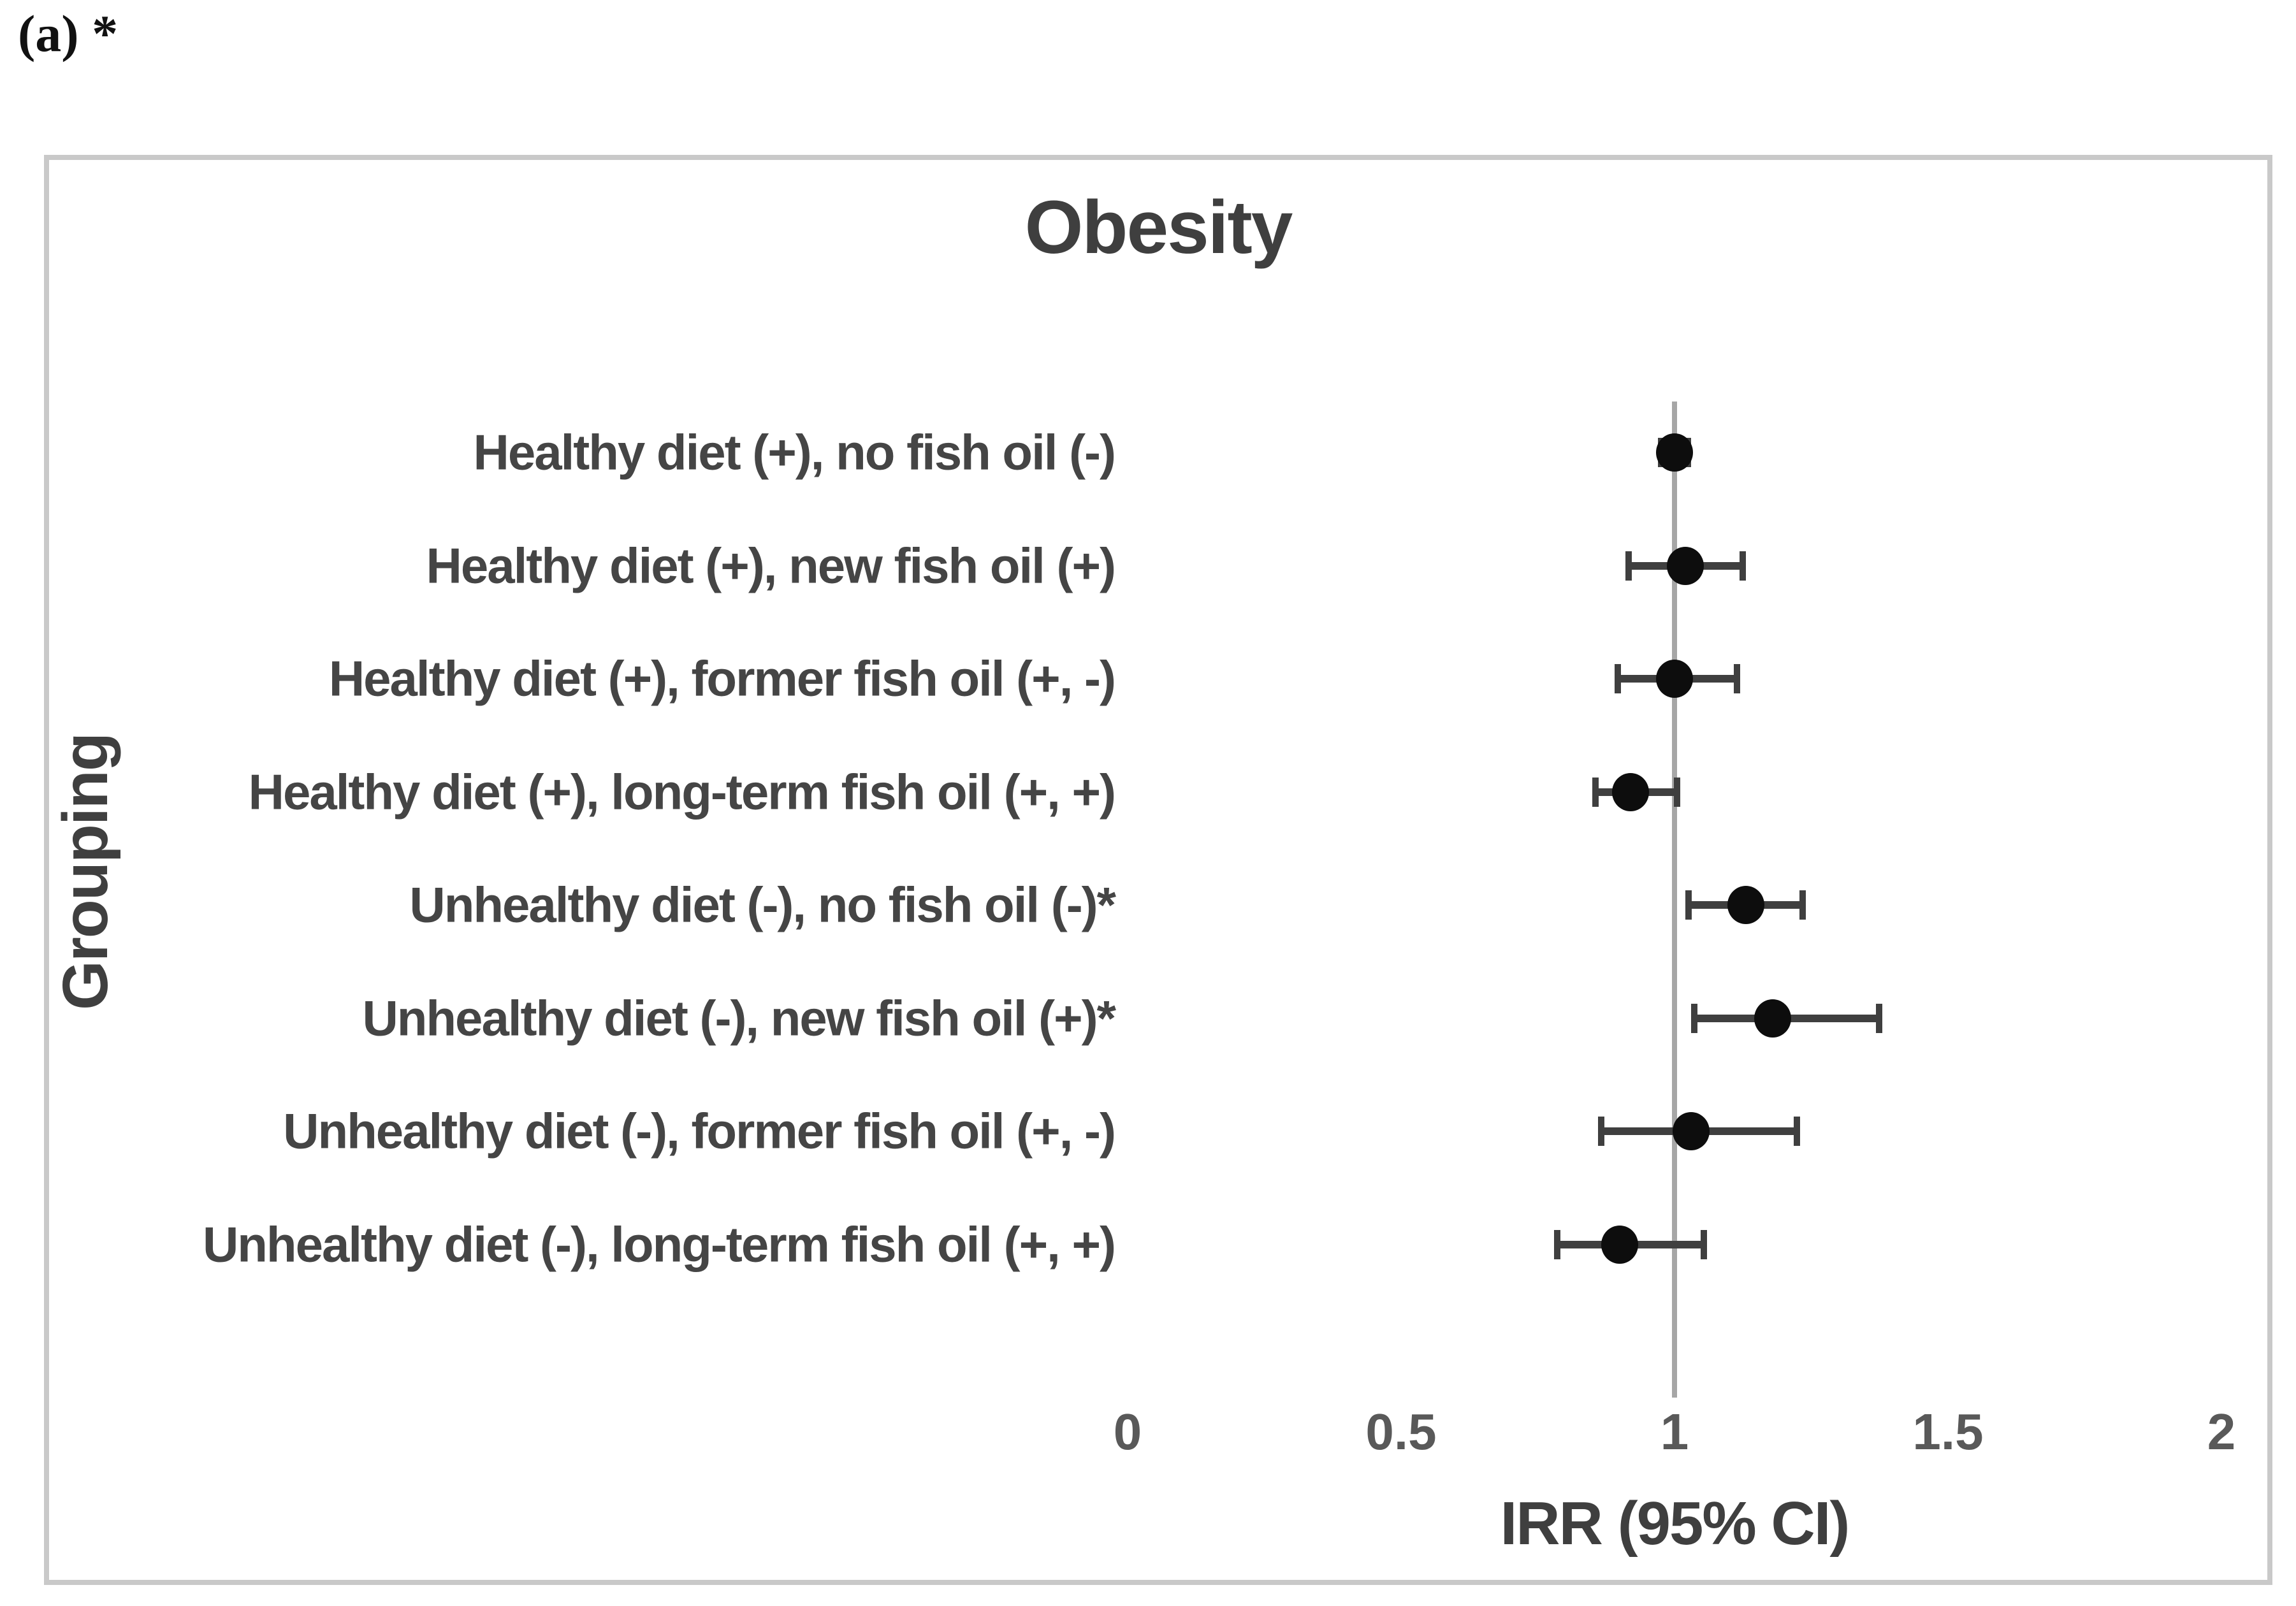 The height and width of the screenshot is (1606, 2296). What do you see at coordinates (2221, 1431) in the screenshot?
I see `x-tick-label: 2` at bounding box center [2221, 1431].